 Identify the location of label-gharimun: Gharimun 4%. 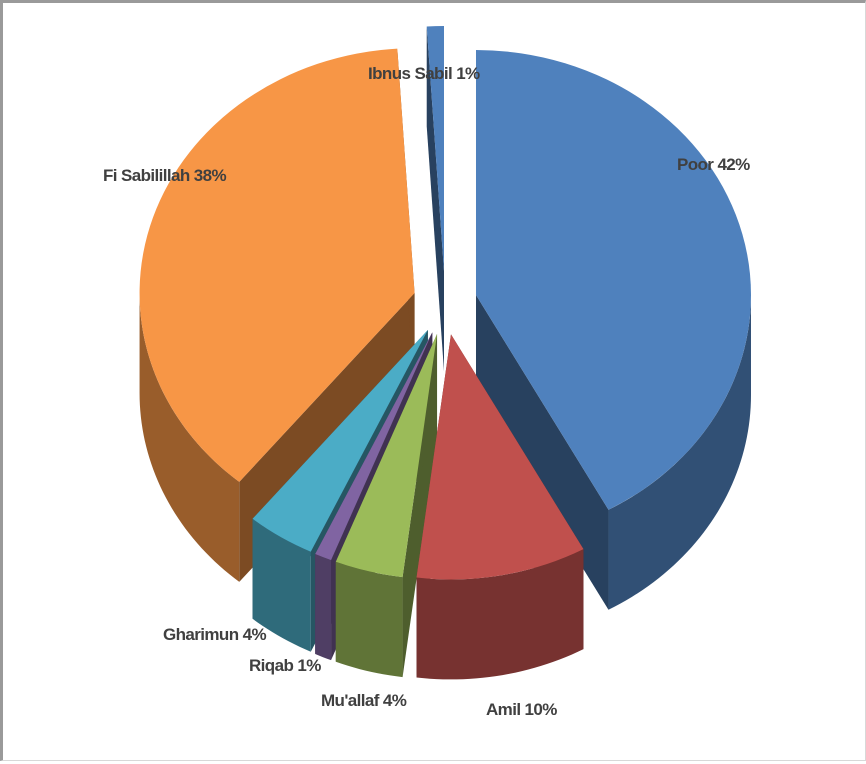
(214, 634).